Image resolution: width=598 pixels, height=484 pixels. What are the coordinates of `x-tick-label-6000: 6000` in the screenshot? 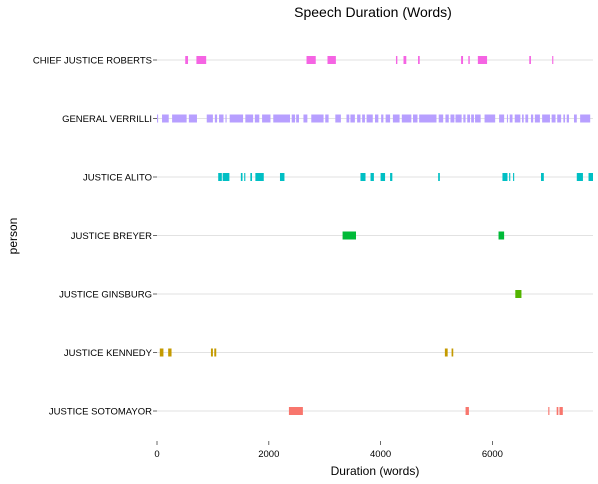 It's located at (492, 454).